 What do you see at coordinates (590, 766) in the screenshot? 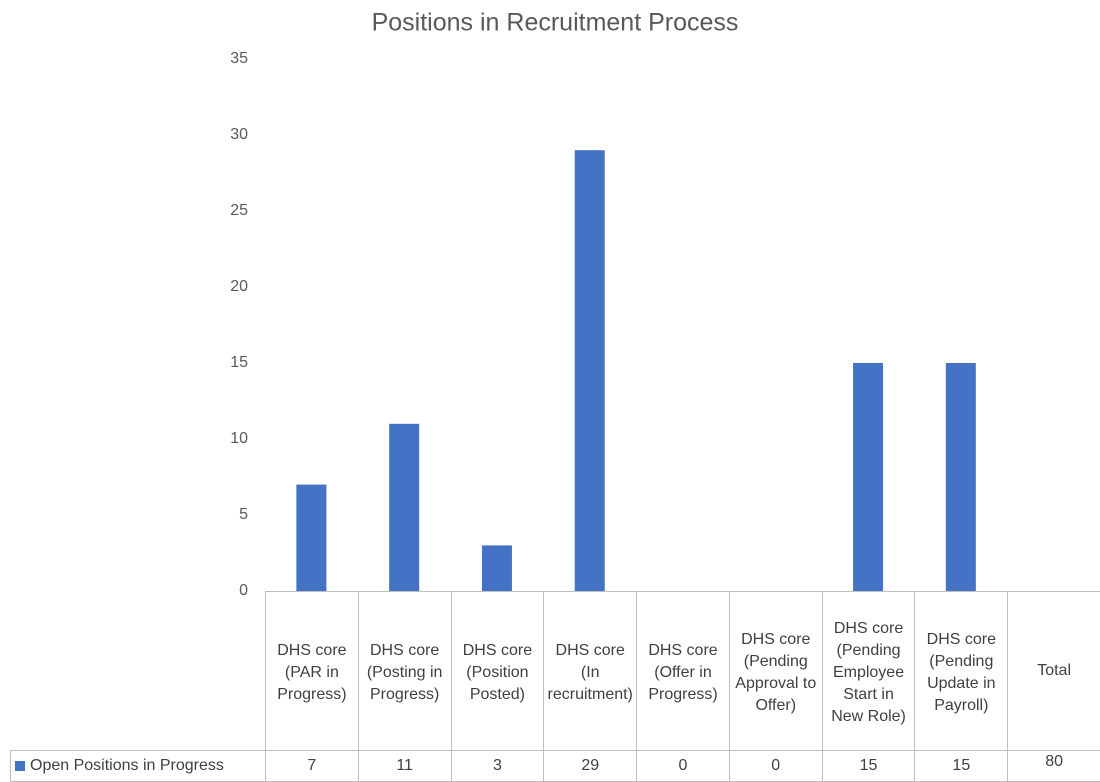
I see `data-table-value: 29` at bounding box center [590, 766].